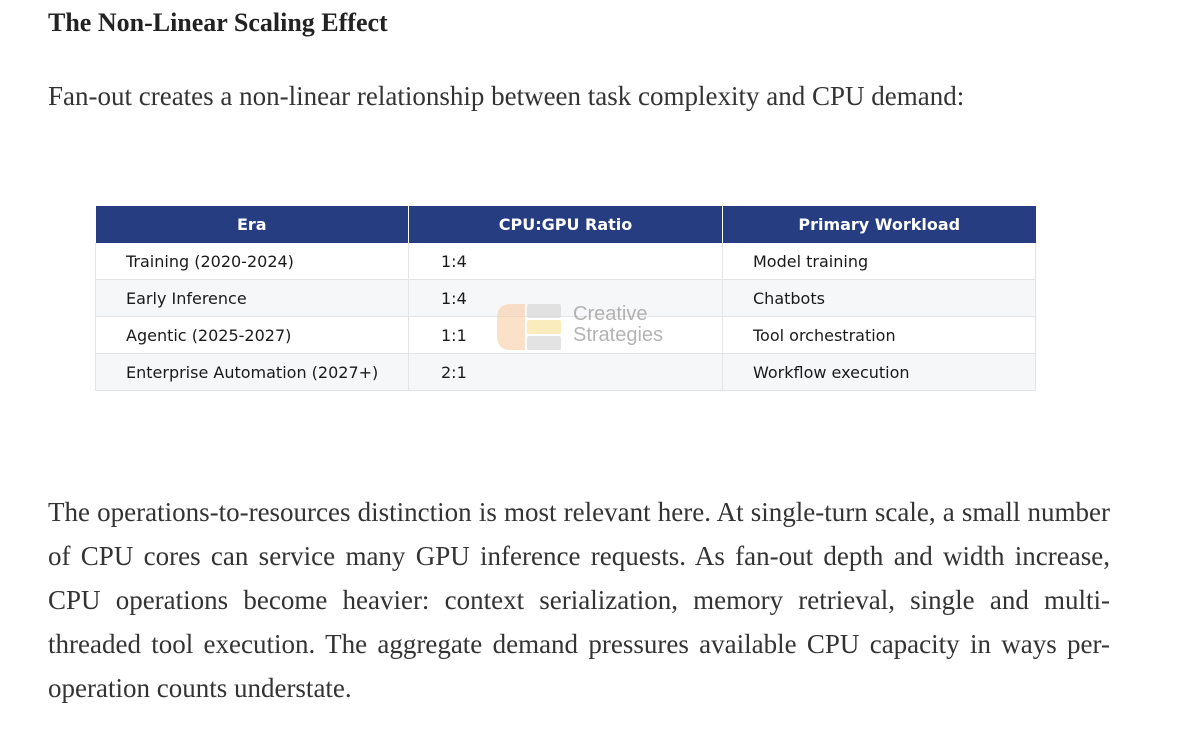  Describe the element at coordinates (252, 372) in the screenshot. I see `era-cell: Enterprise Automation (2027+)` at that location.